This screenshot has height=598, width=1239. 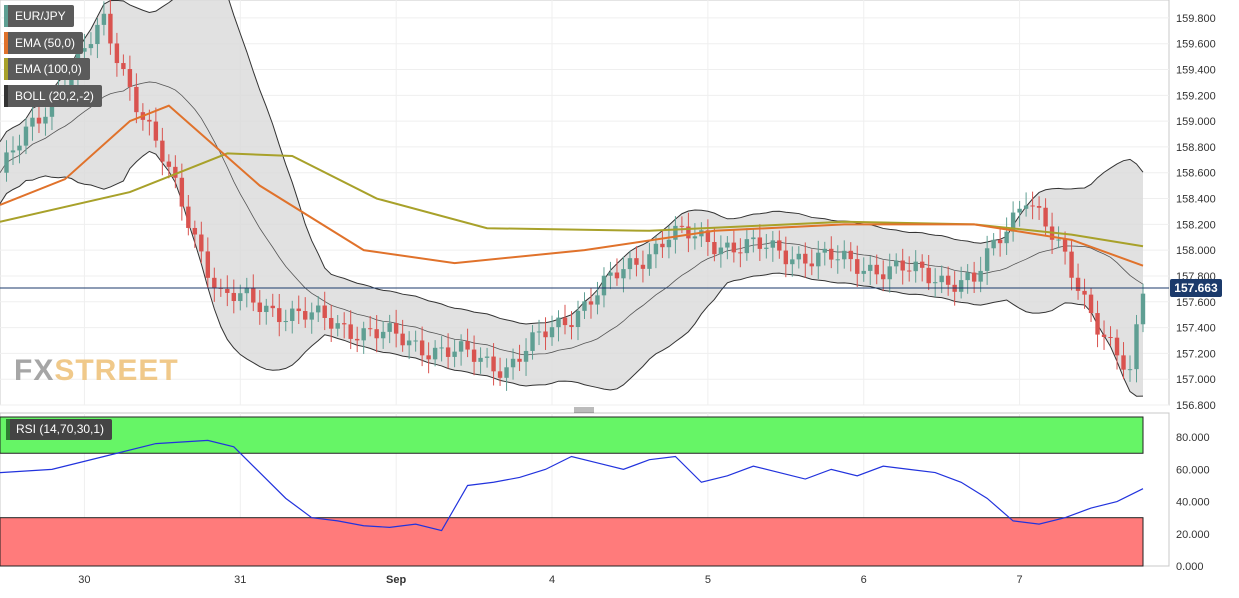 I want to click on legend-rsi-label: RSI (14,70,30,1), so click(x=60, y=429).